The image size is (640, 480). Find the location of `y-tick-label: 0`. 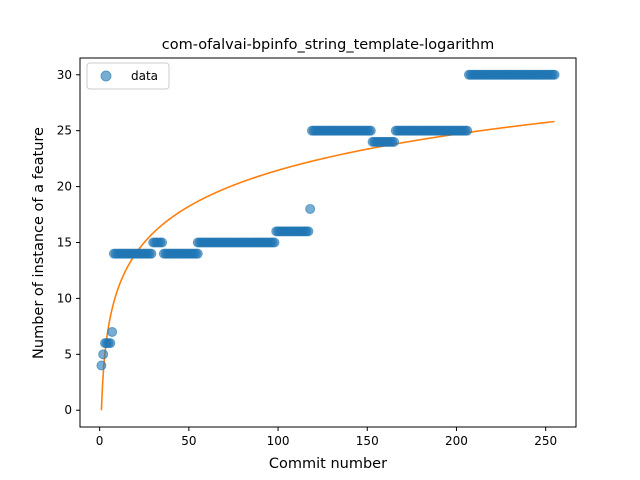

y-tick-label: 0 is located at coordinates (68, 410).